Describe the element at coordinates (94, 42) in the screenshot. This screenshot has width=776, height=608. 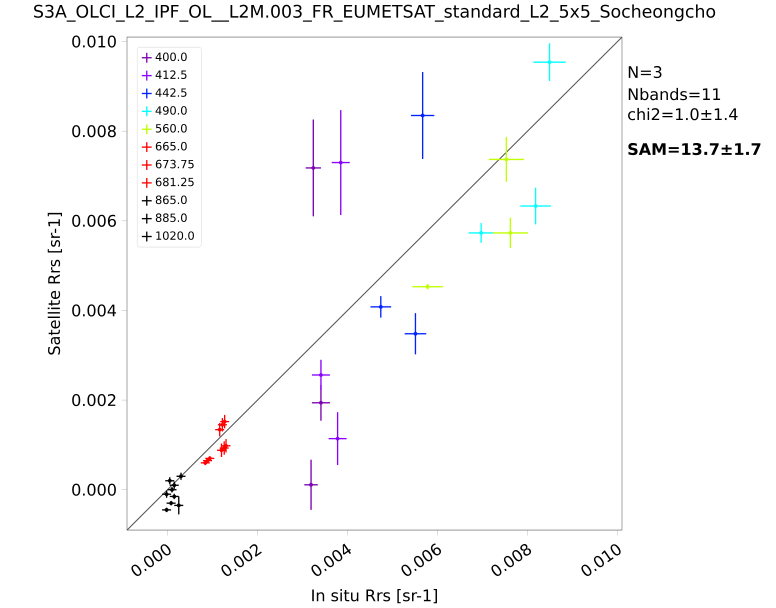
I see `y-tick-label: 0.010` at that location.